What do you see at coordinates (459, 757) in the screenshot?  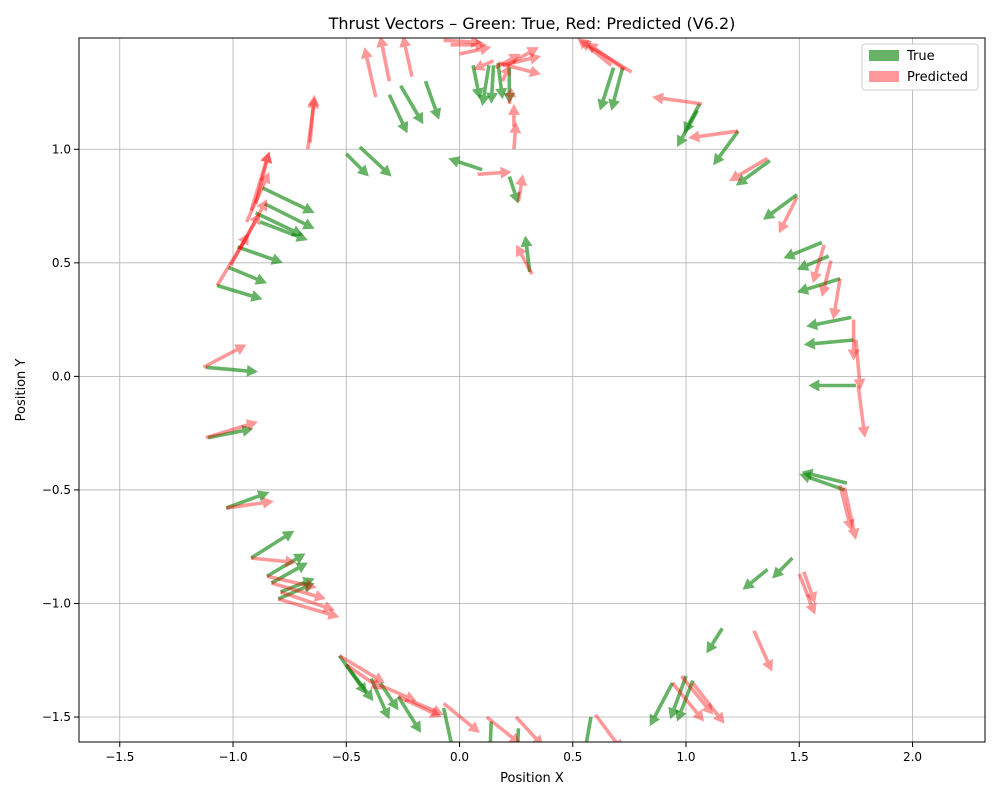 I see `x-tick-label: 0.0` at bounding box center [459, 757].